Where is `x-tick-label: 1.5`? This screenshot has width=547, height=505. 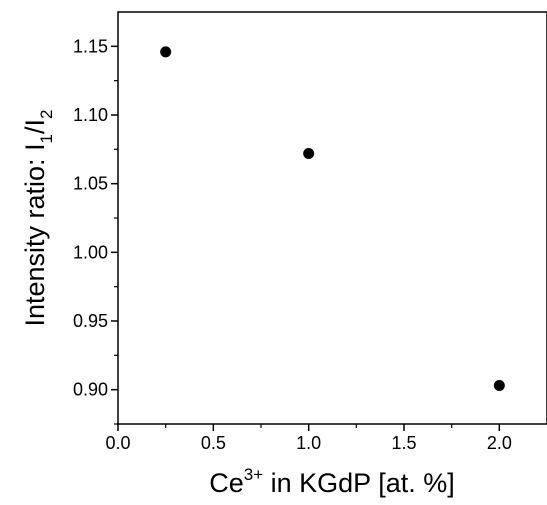
x-tick-label: 1.5 is located at coordinates (403, 443).